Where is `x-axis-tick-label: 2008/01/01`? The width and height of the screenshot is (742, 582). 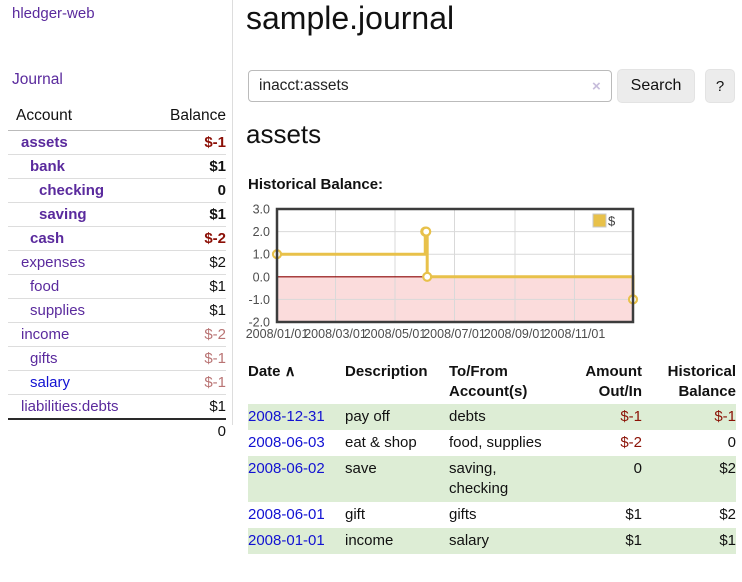
x-axis-tick-label: 2008/01/01 is located at coordinates (277, 334).